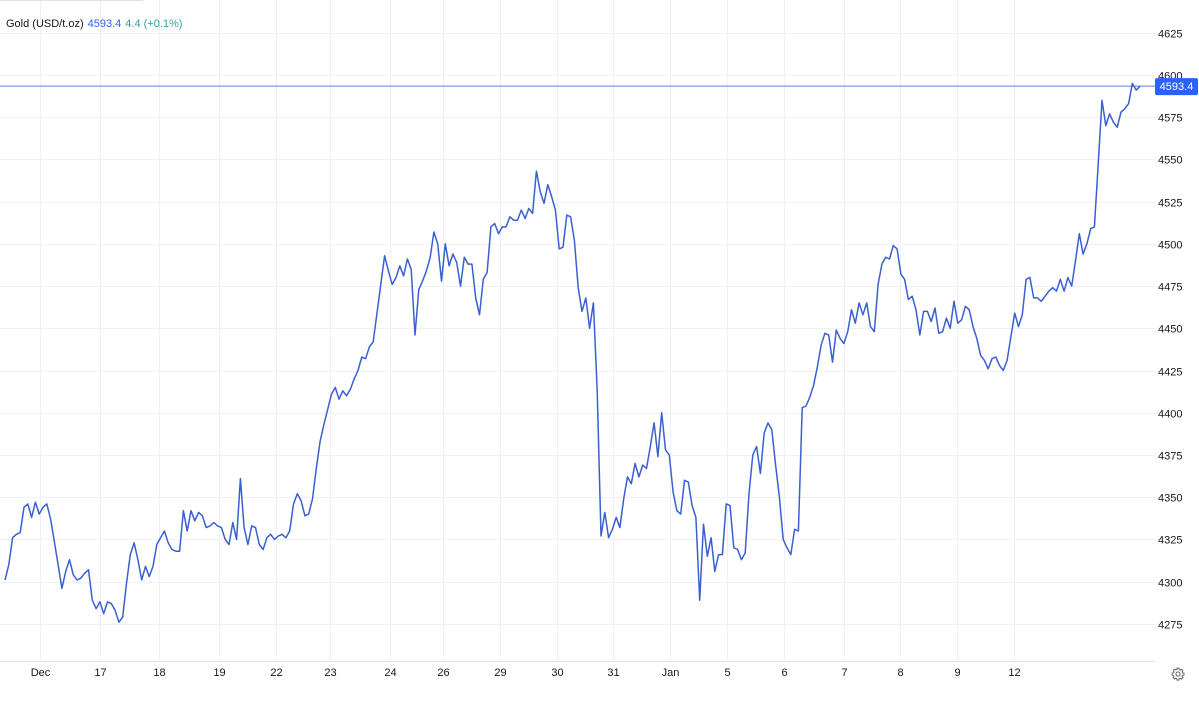 The height and width of the screenshot is (709, 1199). Describe the element at coordinates (1170, 499) in the screenshot. I see `y-tick-label: 4350` at that location.